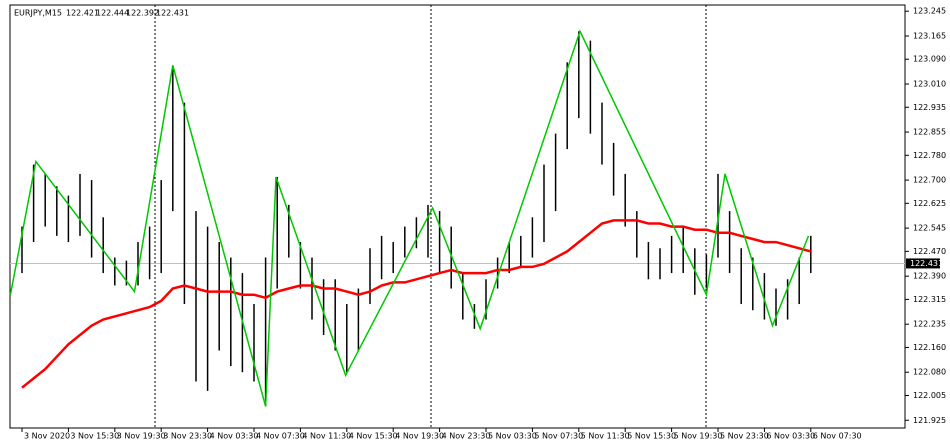  Describe the element at coordinates (466, 436) in the screenshot. I see `x-tick-label: 4 Nov 23:30` at that location.